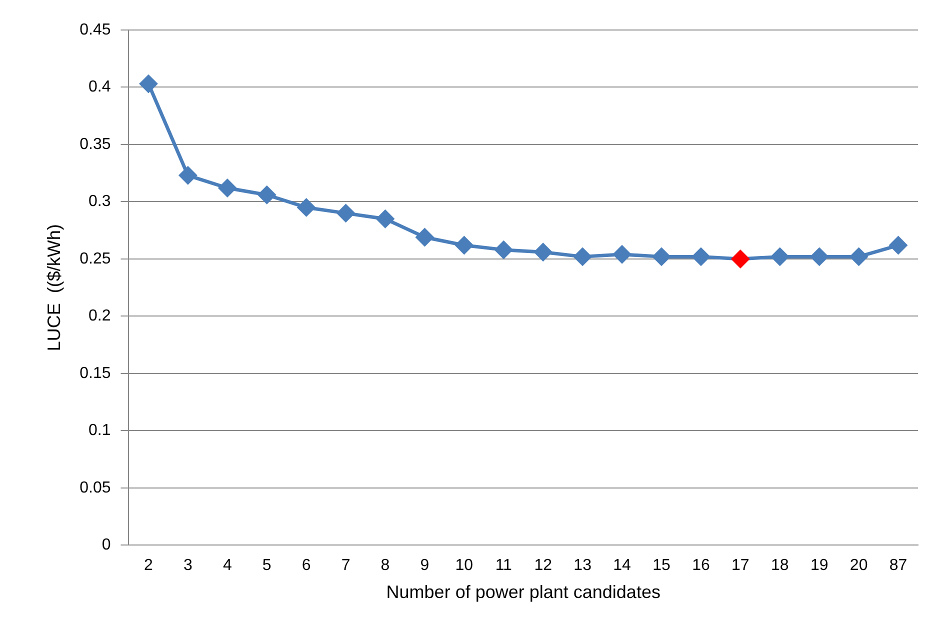 This screenshot has height=623, width=948. Describe the element at coordinates (99, 431) in the screenshot. I see `y-tick-label: 0.1` at that location.